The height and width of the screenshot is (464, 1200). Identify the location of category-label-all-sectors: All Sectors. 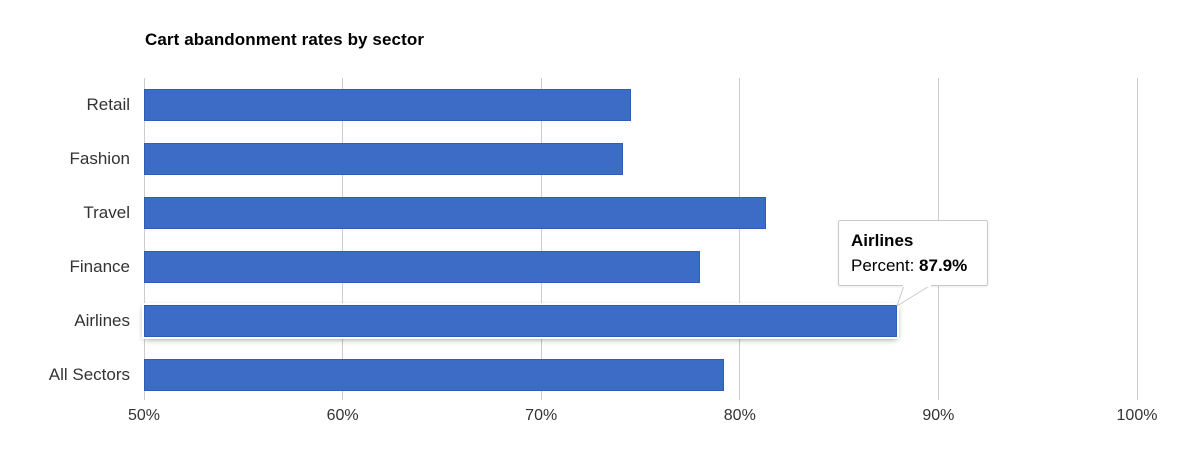
(89, 374).